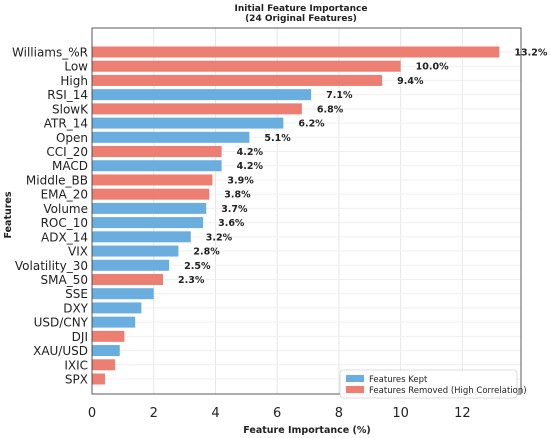 The width and height of the screenshot is (550, 438). I want to click on bar-usd-cny, so click(114, 322).